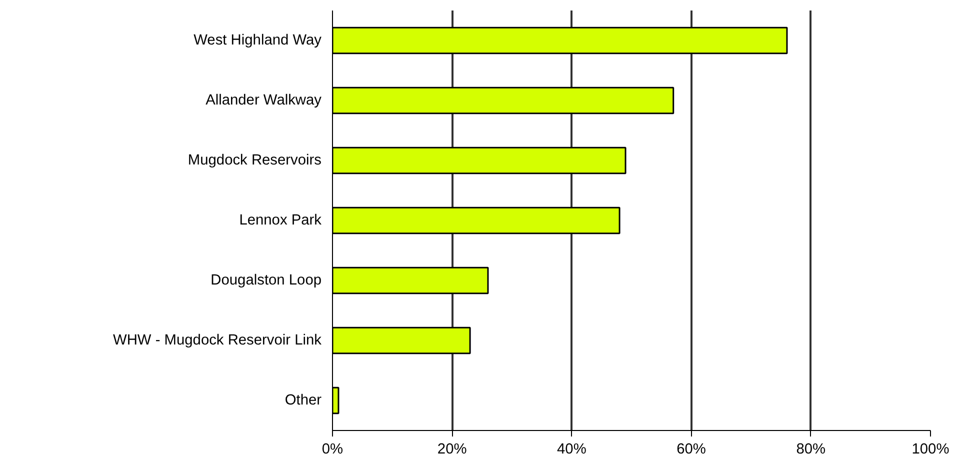 The image size is (963, 463). Describe the element at coordinates (571, 450) in the screenshot. I see `x-tick-label: 40%` at that location.